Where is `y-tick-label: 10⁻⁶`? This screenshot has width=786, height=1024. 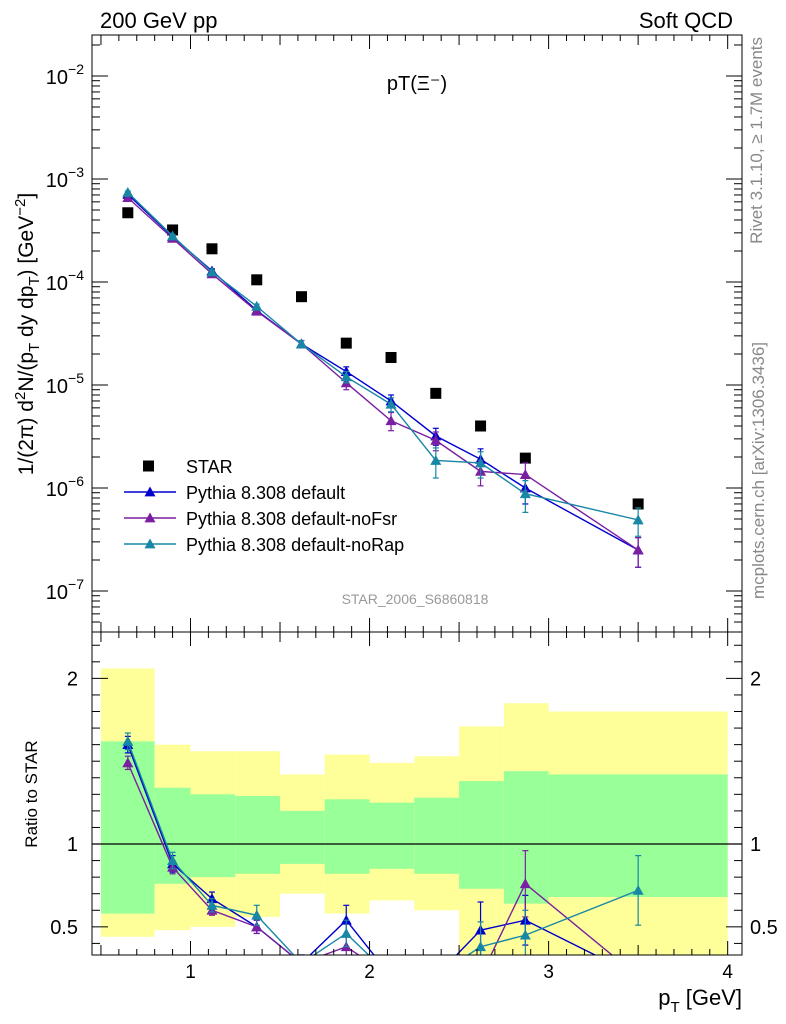 y-tick-label: 10⁻⁶ is located at coordinates (65, 487).